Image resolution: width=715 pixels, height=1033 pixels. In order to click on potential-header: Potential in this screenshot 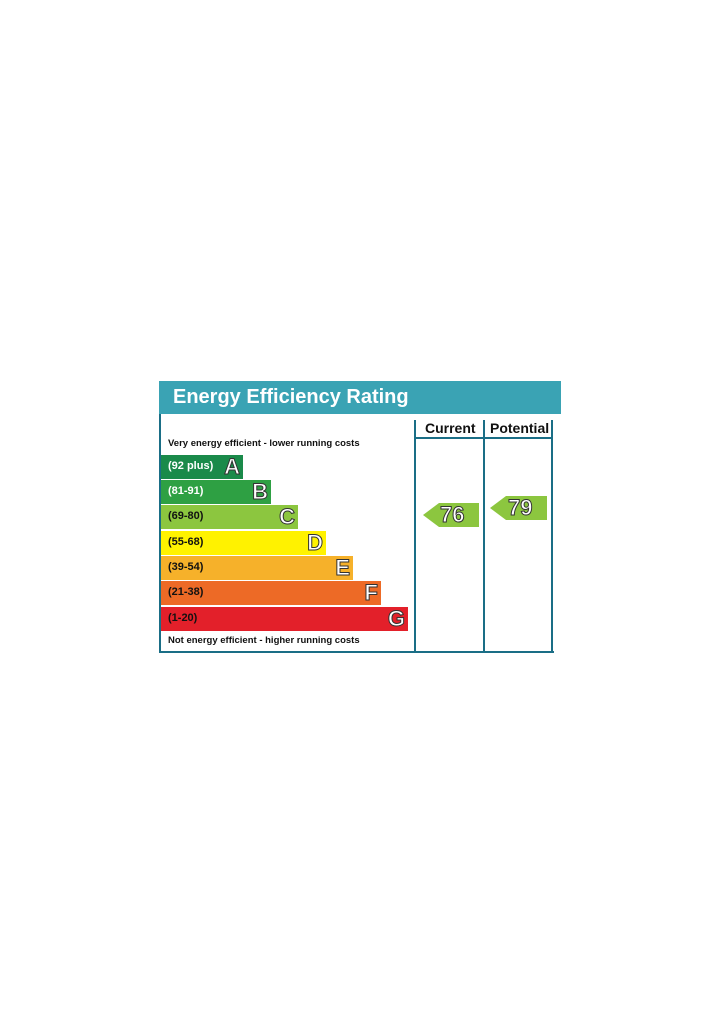, I will do `click(520, 428)`.